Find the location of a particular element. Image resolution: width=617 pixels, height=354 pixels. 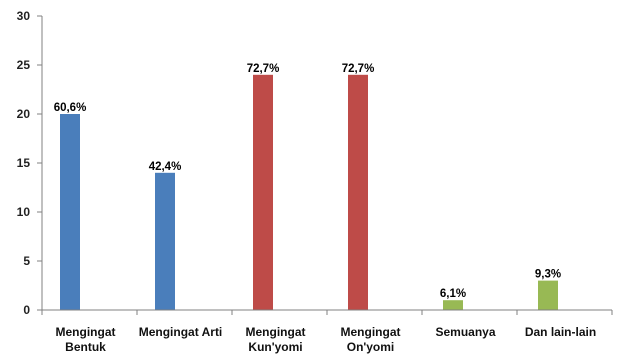

x-category-label: Dan lain-lain is located at coordinates (560, 332).